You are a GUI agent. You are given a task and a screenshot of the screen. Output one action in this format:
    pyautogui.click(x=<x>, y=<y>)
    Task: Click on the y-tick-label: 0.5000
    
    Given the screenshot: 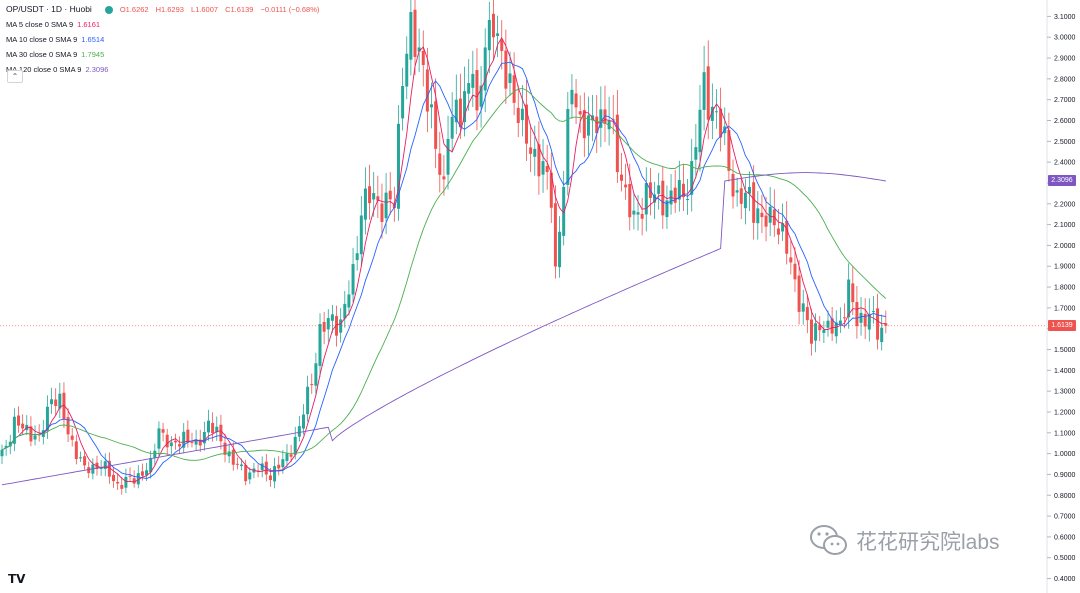 What is the action you would take?
    pyautogui.click(x=1065, y=558)
    